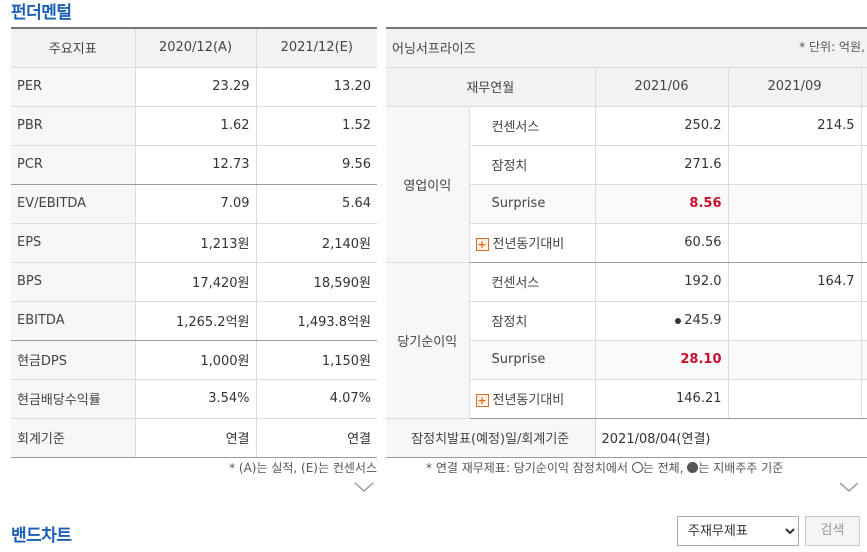  I want to click on value-q2: 146.21, so click(661, 399).